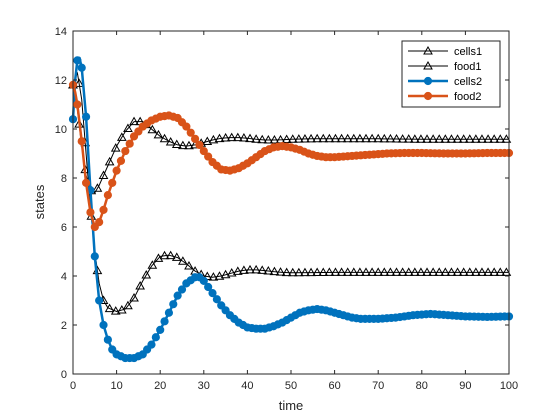 The width and height of the screenshot is (560, 420). Describe the element at coordinates (428, 96) in the screenshot. I see `legend-marker-food2` at that location.